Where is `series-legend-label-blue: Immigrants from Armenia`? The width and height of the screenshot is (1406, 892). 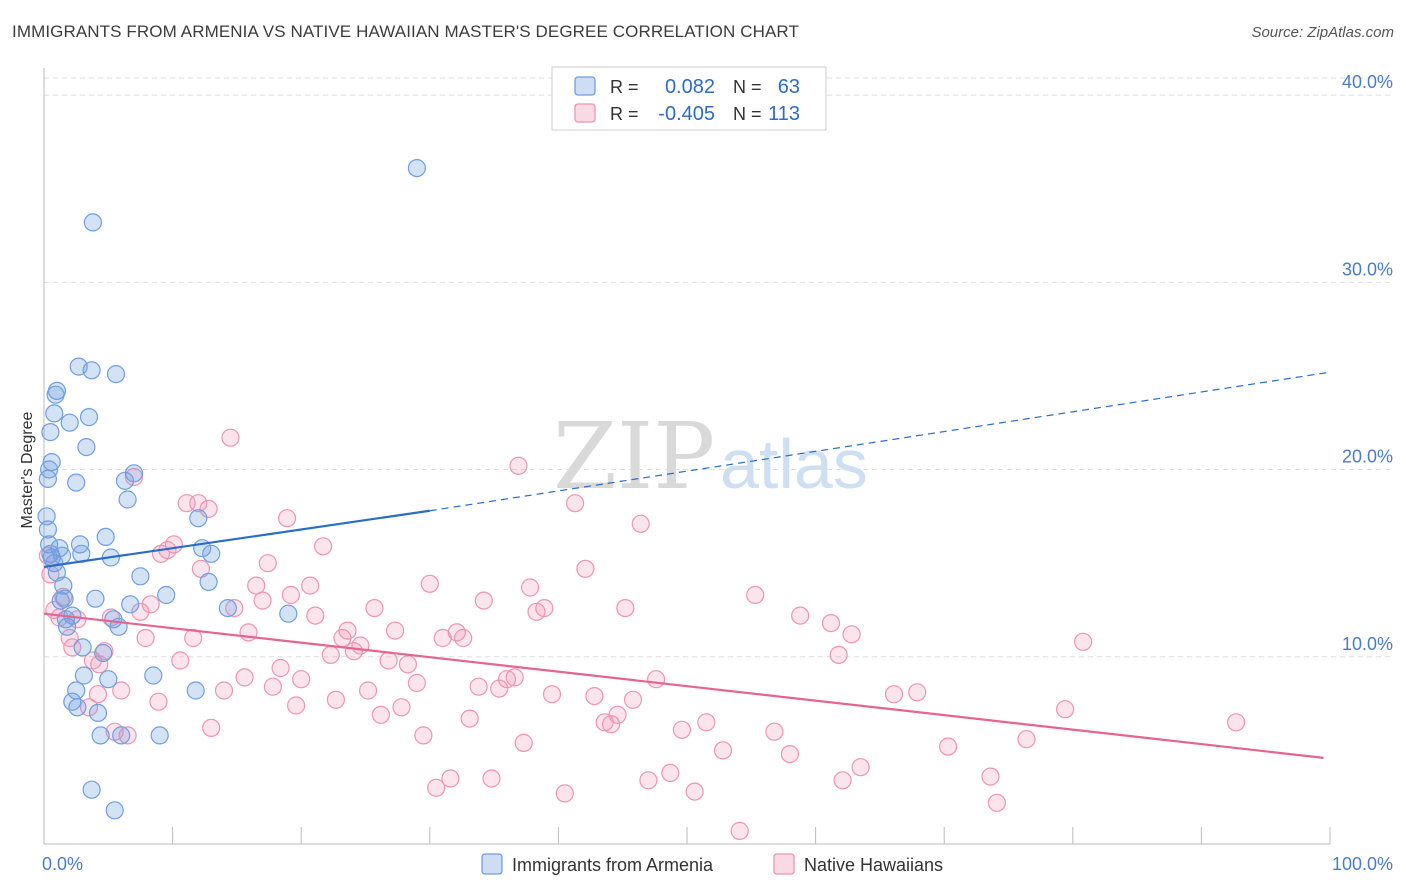 series-legend-label-blue: Immigrants from Armenia is located at coordinates (613, 865).